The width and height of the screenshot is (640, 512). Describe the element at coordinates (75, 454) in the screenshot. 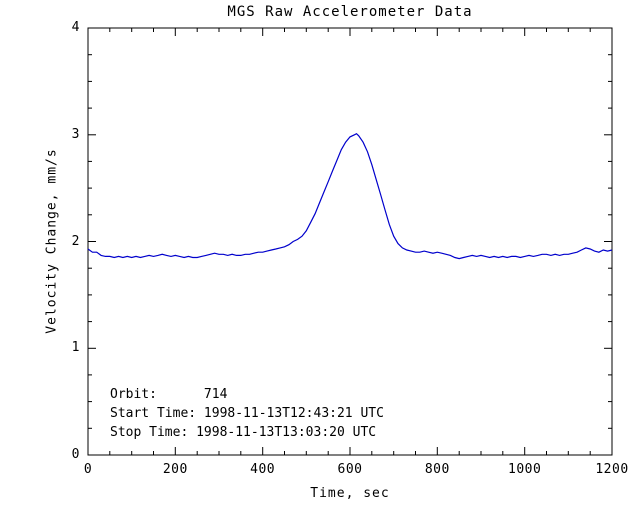

I see `y-tick-label: 0` at that location.